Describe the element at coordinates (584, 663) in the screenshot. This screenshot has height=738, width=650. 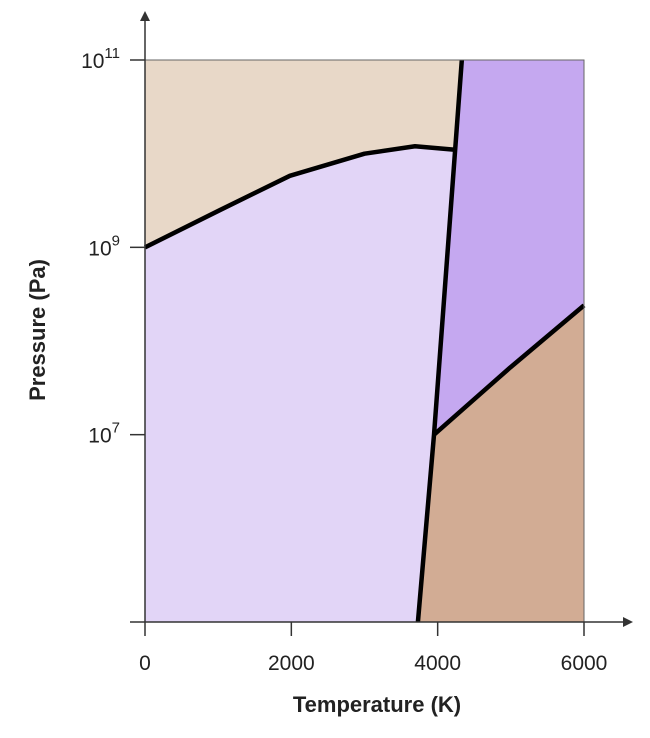
I see `x-tick-label: 6000` at that location.